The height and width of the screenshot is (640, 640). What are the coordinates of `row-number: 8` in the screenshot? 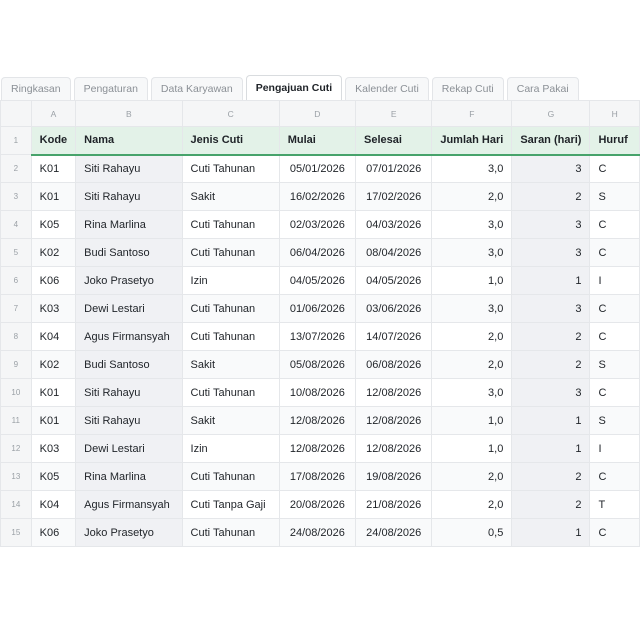 It's located at (16, 336).